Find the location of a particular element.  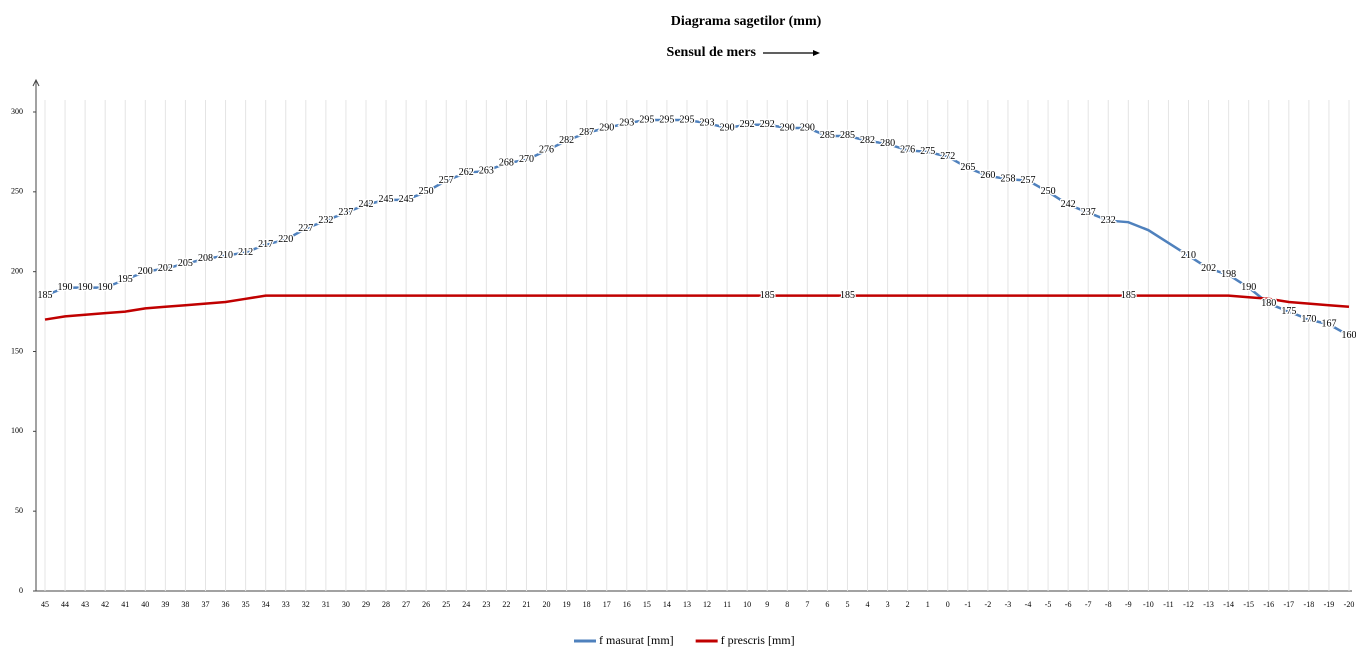

data-label: 232 is located at coordinates (1108, 220).